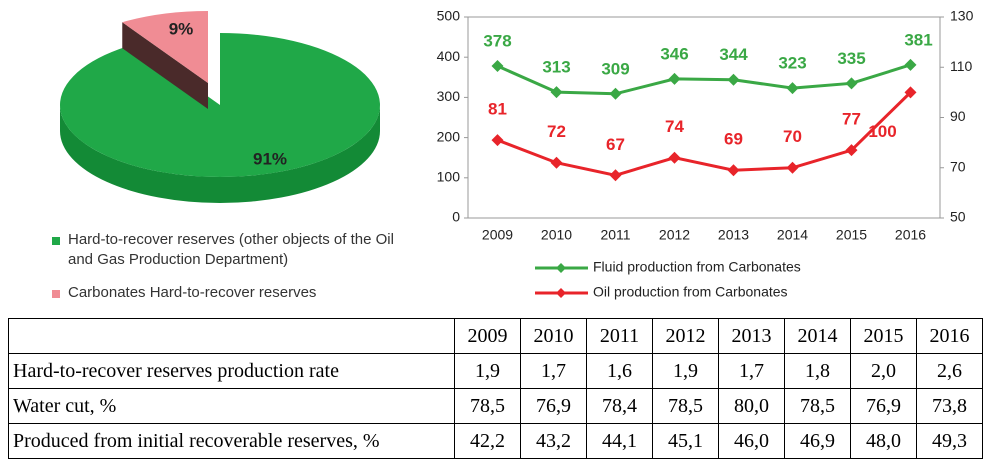  What do you see at coordinates (958, 166) in the screenshot?
I see `y2-tick-label: 70` at bounding box center [958, 166].